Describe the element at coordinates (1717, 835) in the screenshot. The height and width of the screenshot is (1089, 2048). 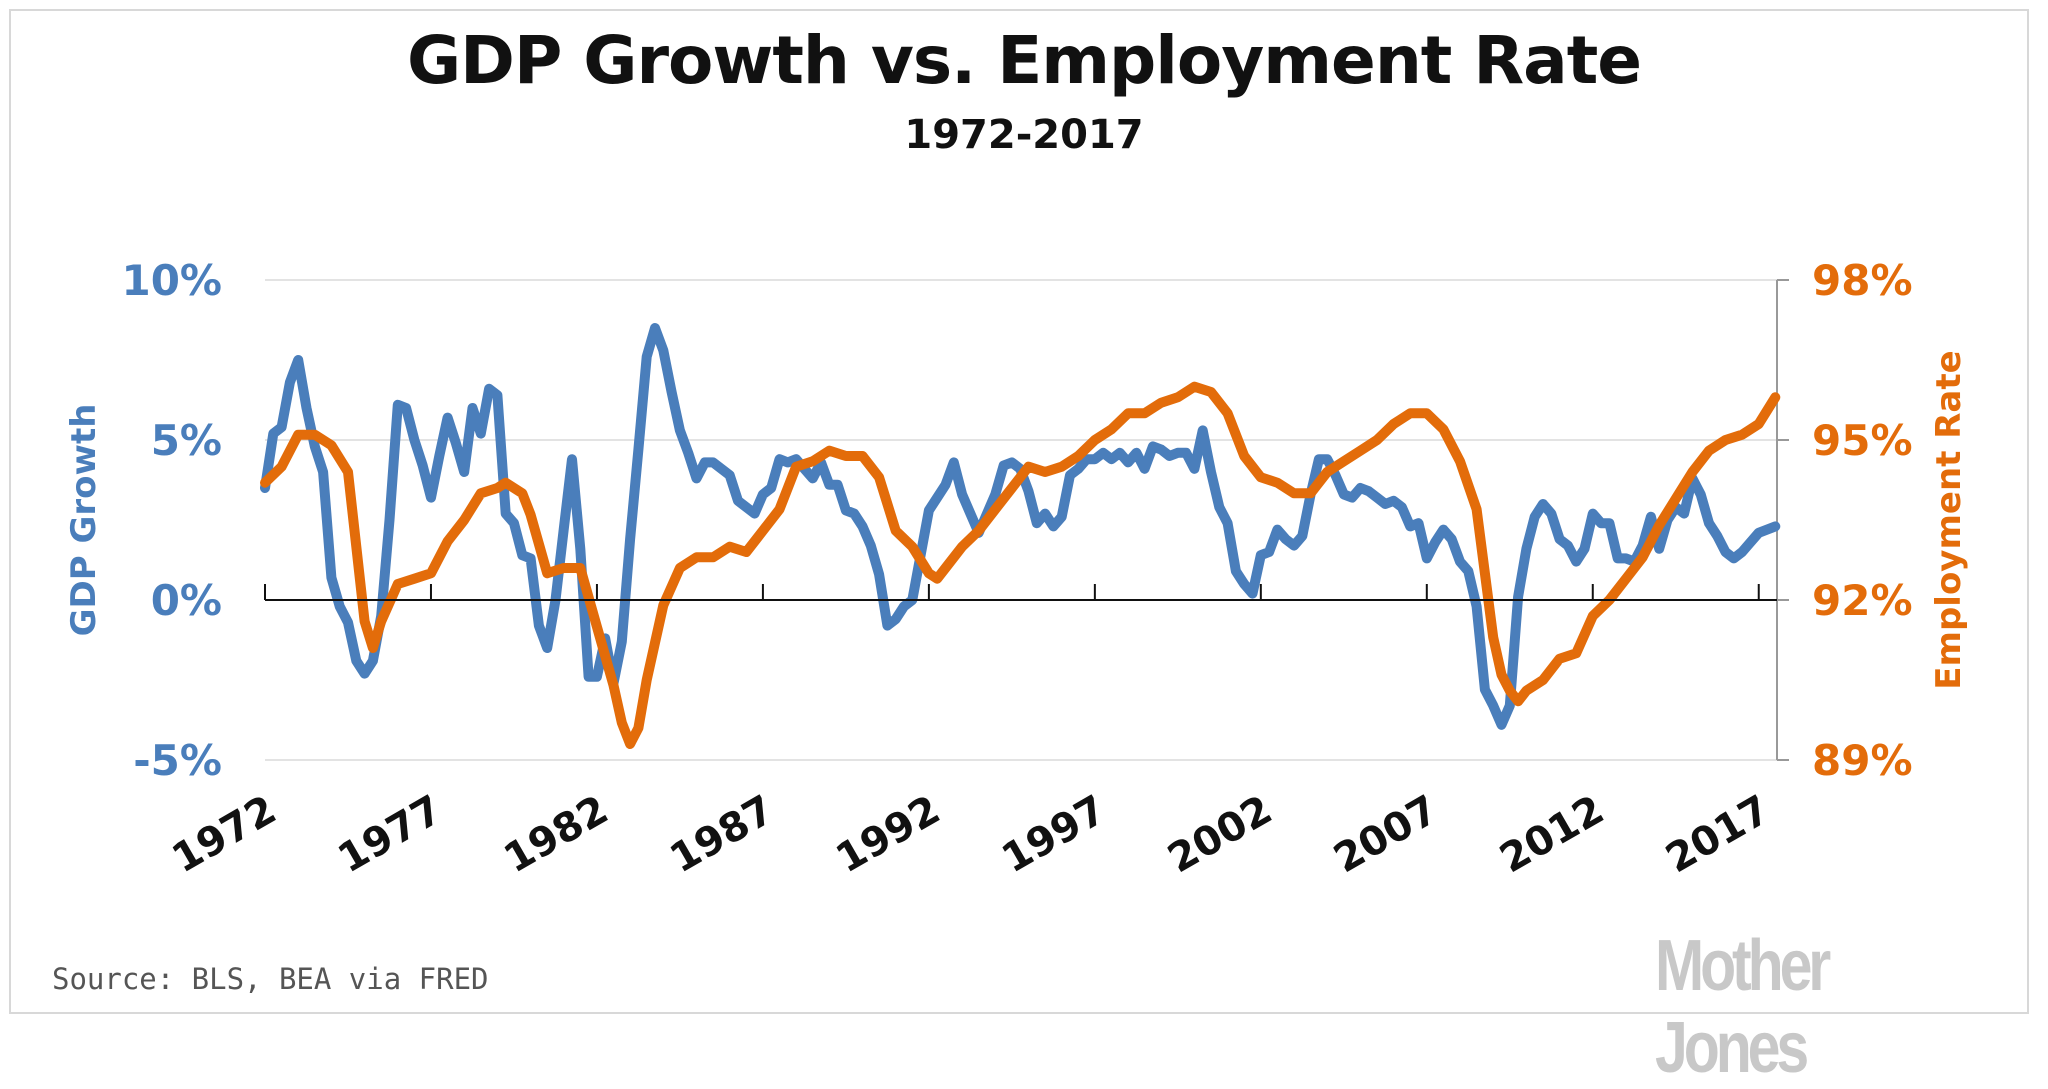
I see `x-tick-label-2017: 2017` at that location.